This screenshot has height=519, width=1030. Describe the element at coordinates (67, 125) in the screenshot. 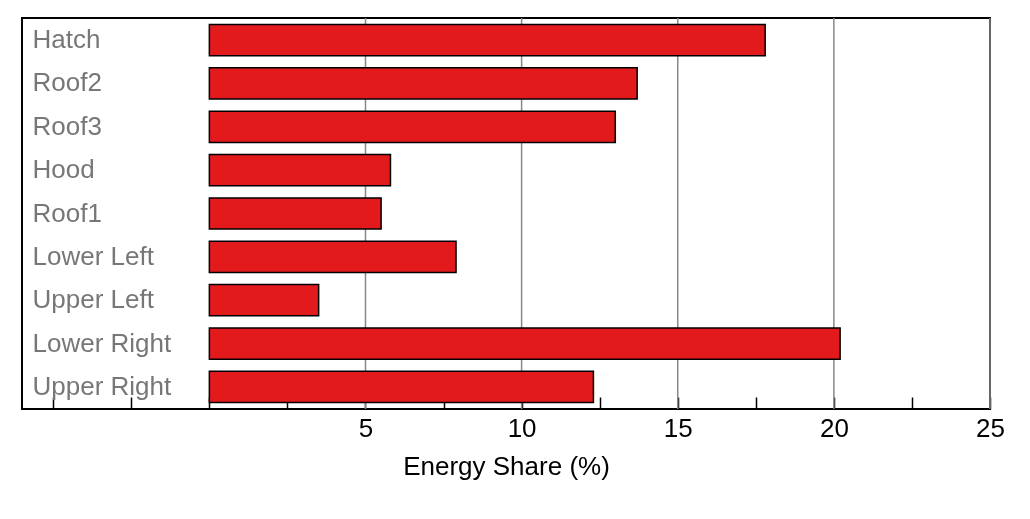

I see `y-tick-label: Roof3` at that location.